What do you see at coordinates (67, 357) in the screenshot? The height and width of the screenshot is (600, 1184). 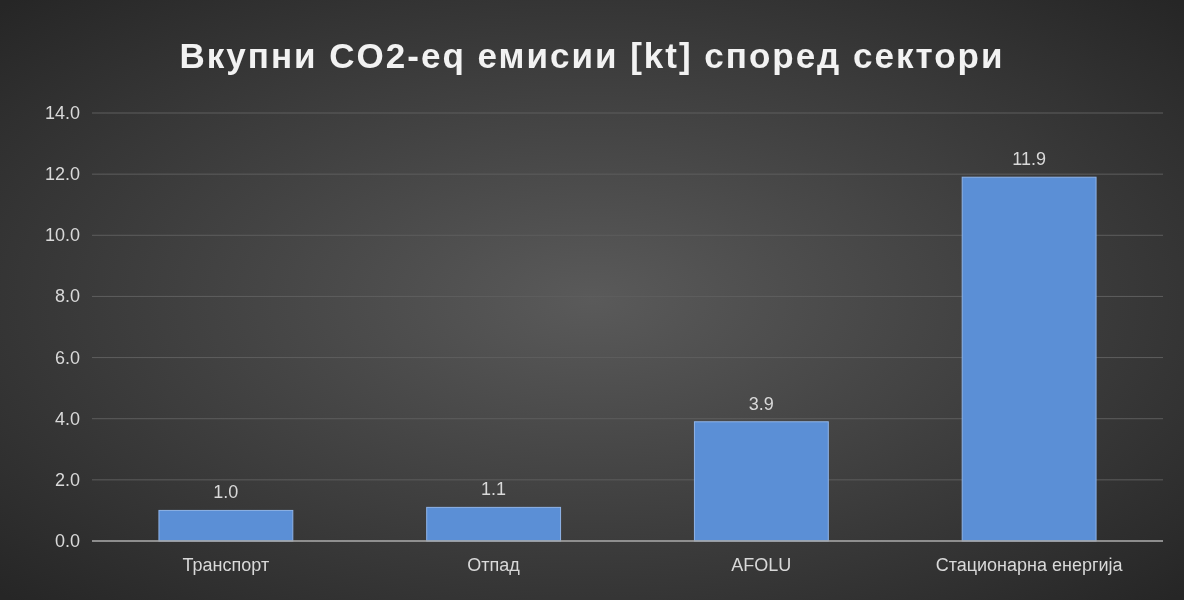 I see `y-tick-label: 6.0` at bounding box center [67, 357].